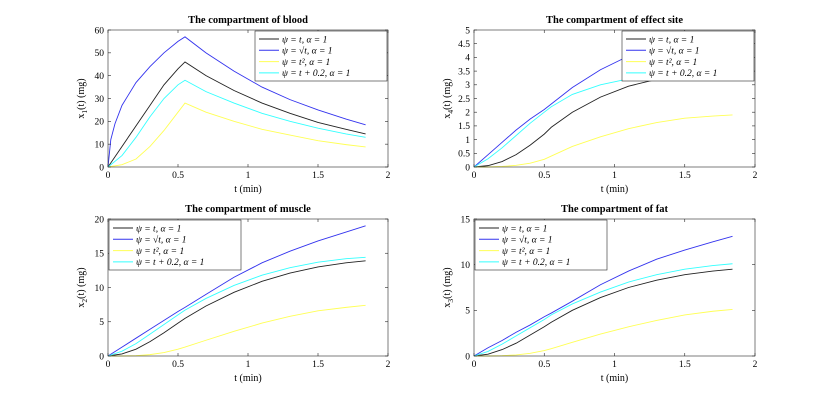  Describe the element at coordinates (100, 31) in the screenshot. I see `y-tick-label: 60` at that location.